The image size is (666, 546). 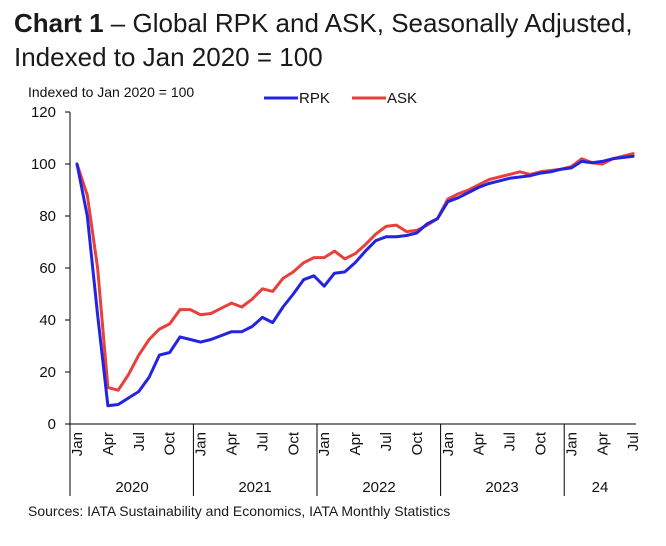 I want to click on year-label: 2022, so click(x=378, y=487).